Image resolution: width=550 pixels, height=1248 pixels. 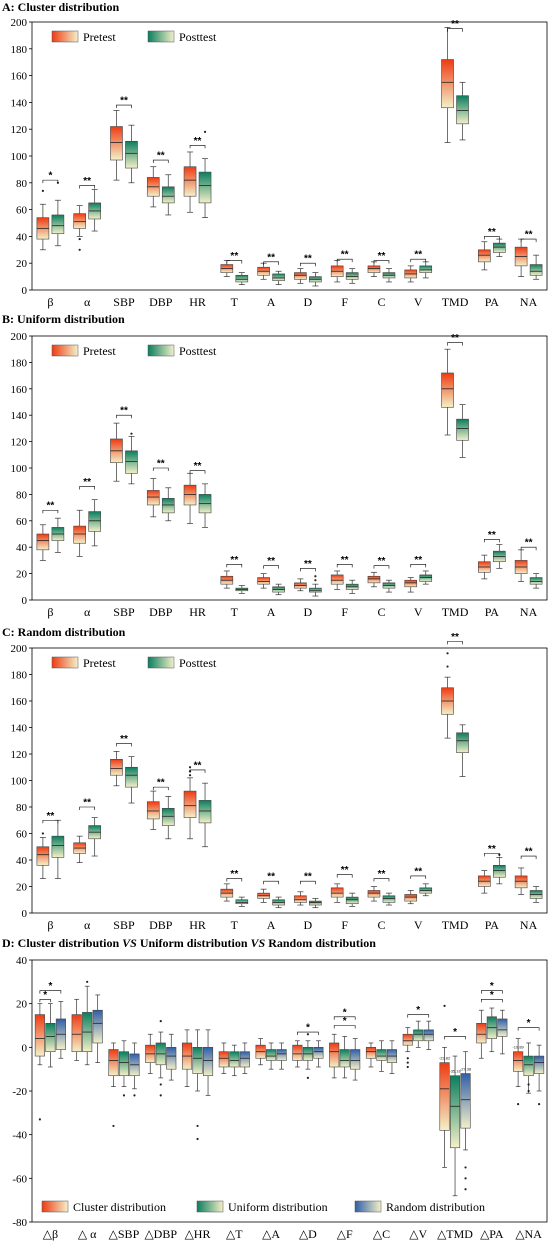 What do you see at coordinates (198, 663) in the screenshot?
I see `legend-label: Posttest` at bounding box center [198, 663].